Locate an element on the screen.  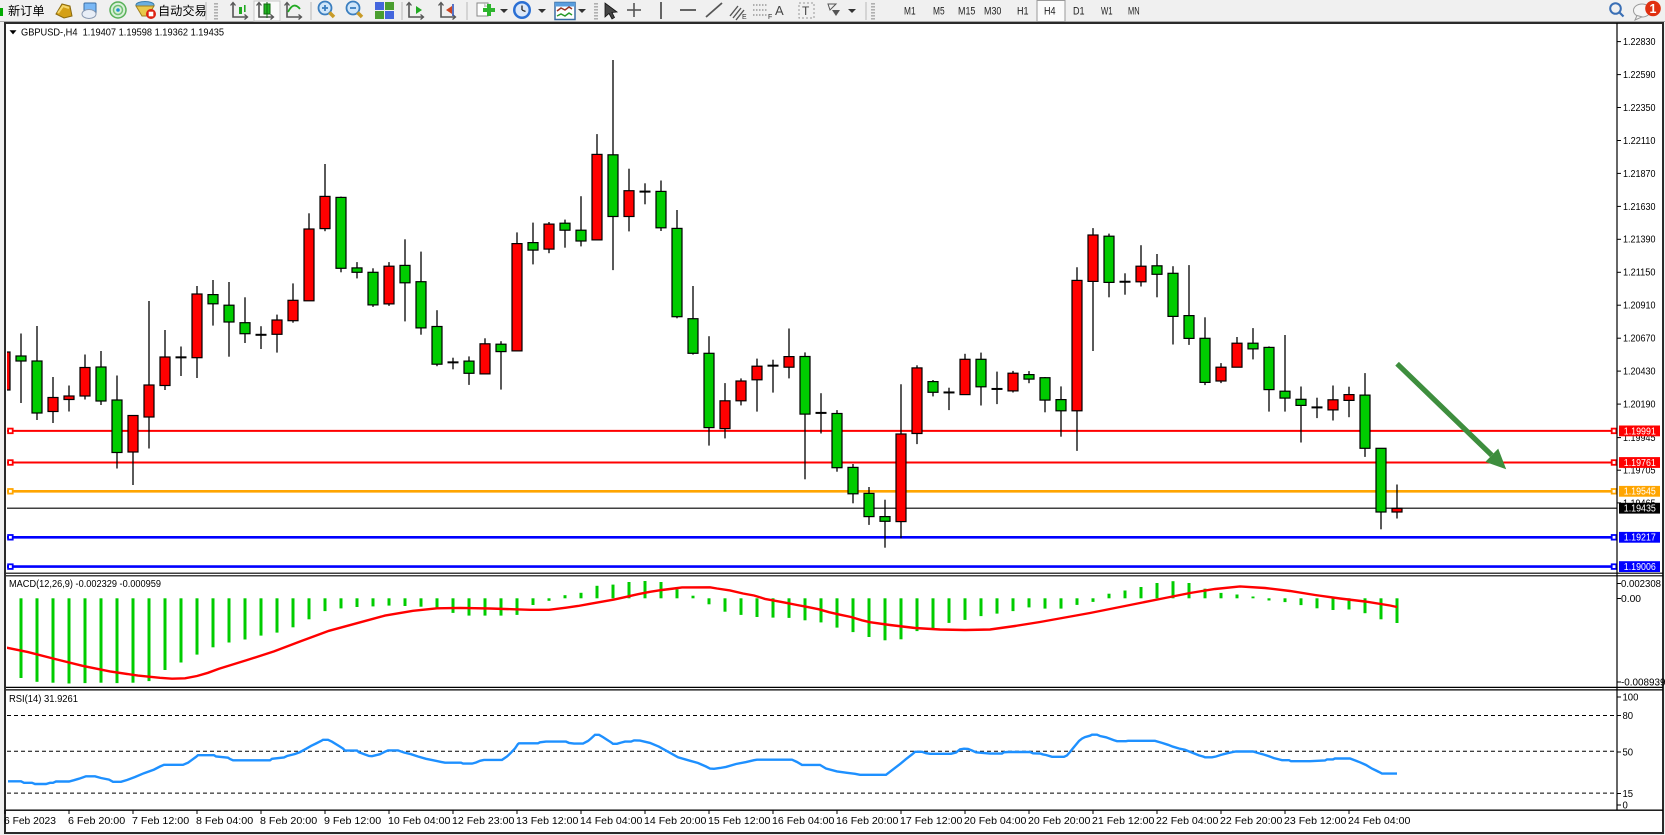
svg-text: 1.20910 is located at coordinates (1639, 306).